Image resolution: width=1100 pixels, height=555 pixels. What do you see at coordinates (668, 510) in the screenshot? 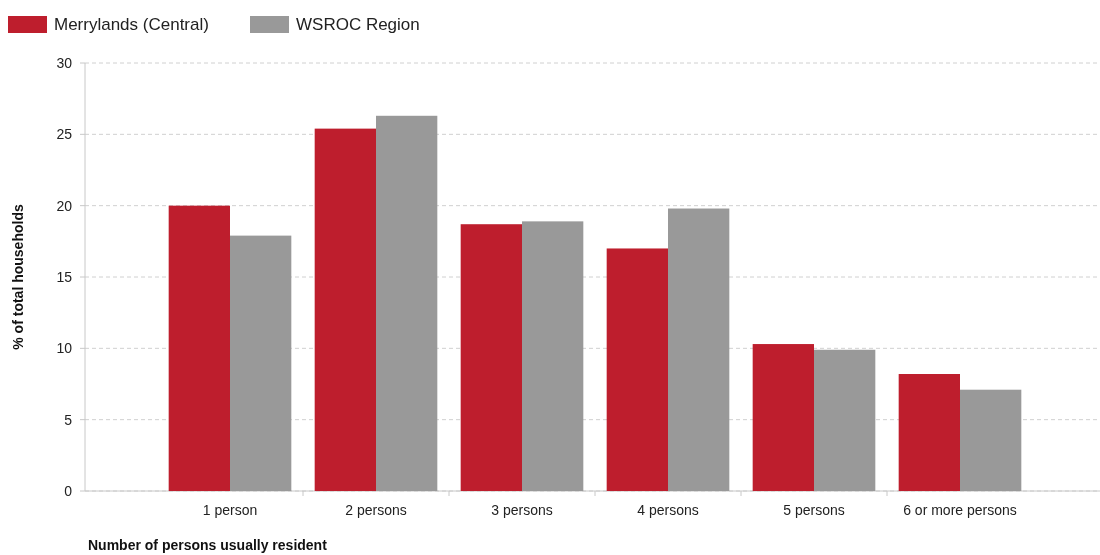
I see `x-tick-label: 4 persons` at bounding box center [668, 510].